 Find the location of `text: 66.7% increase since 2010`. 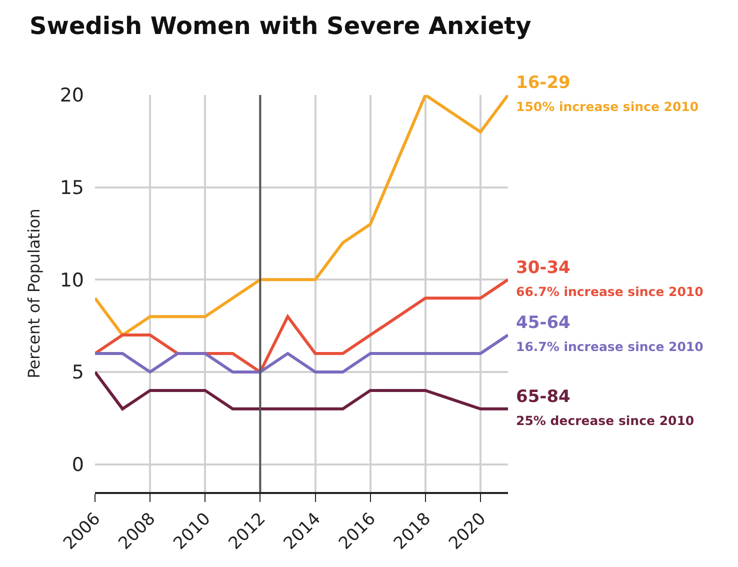

text: 66.7% increase since 2010 is located at coordinates (610, 291).